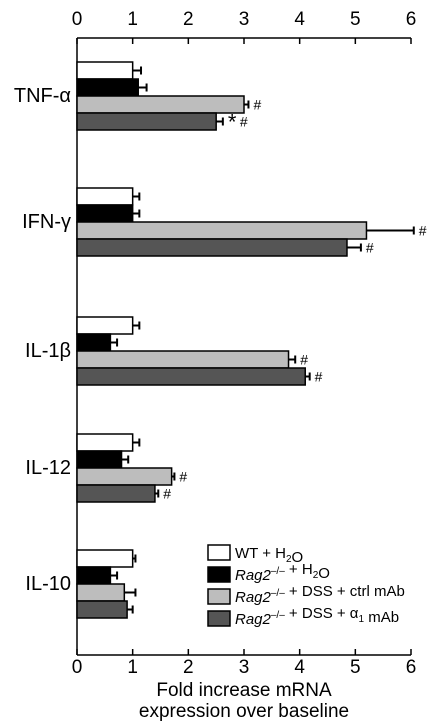 The image size is (436, 725). I want to click on legend-item: Rag2–/– + DSS + ctrl mAb, so click(306, 594).